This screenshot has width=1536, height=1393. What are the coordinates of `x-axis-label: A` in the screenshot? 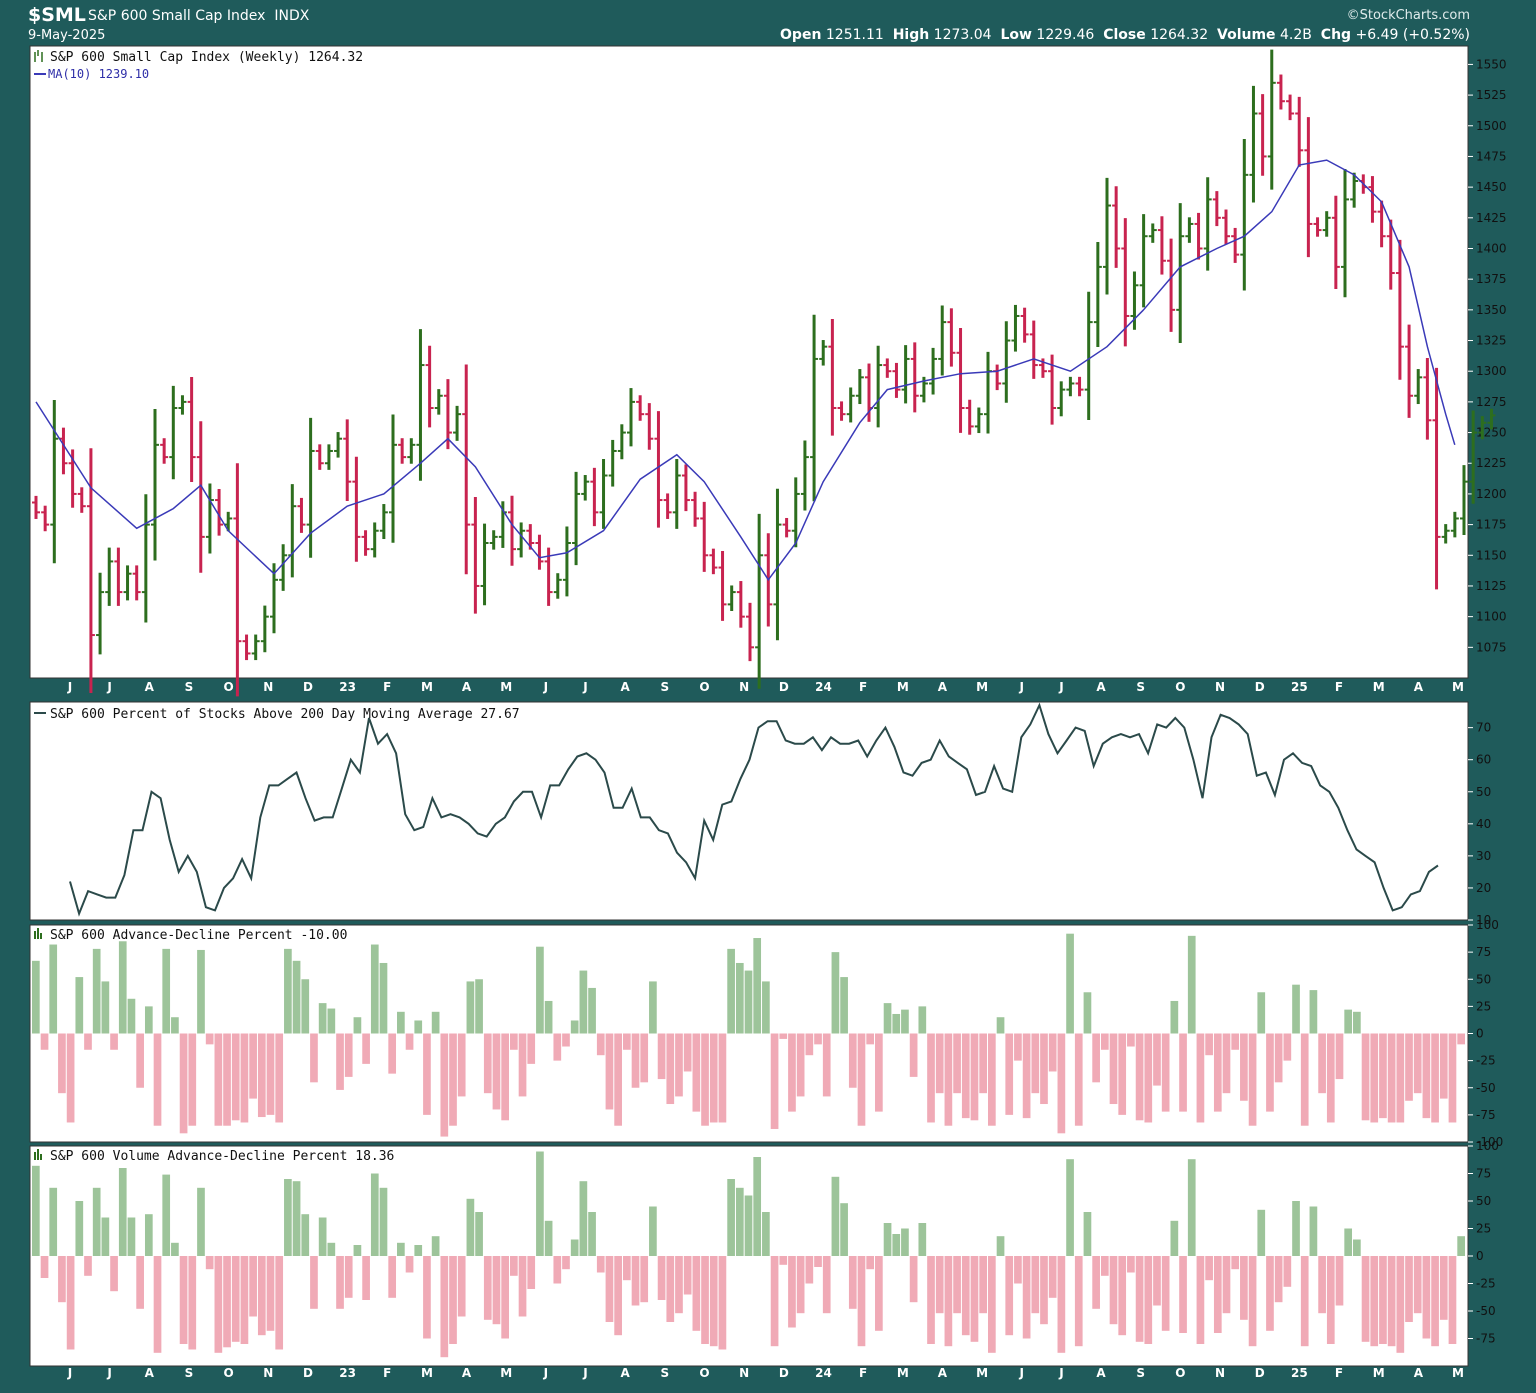 It's located at (943, 687).